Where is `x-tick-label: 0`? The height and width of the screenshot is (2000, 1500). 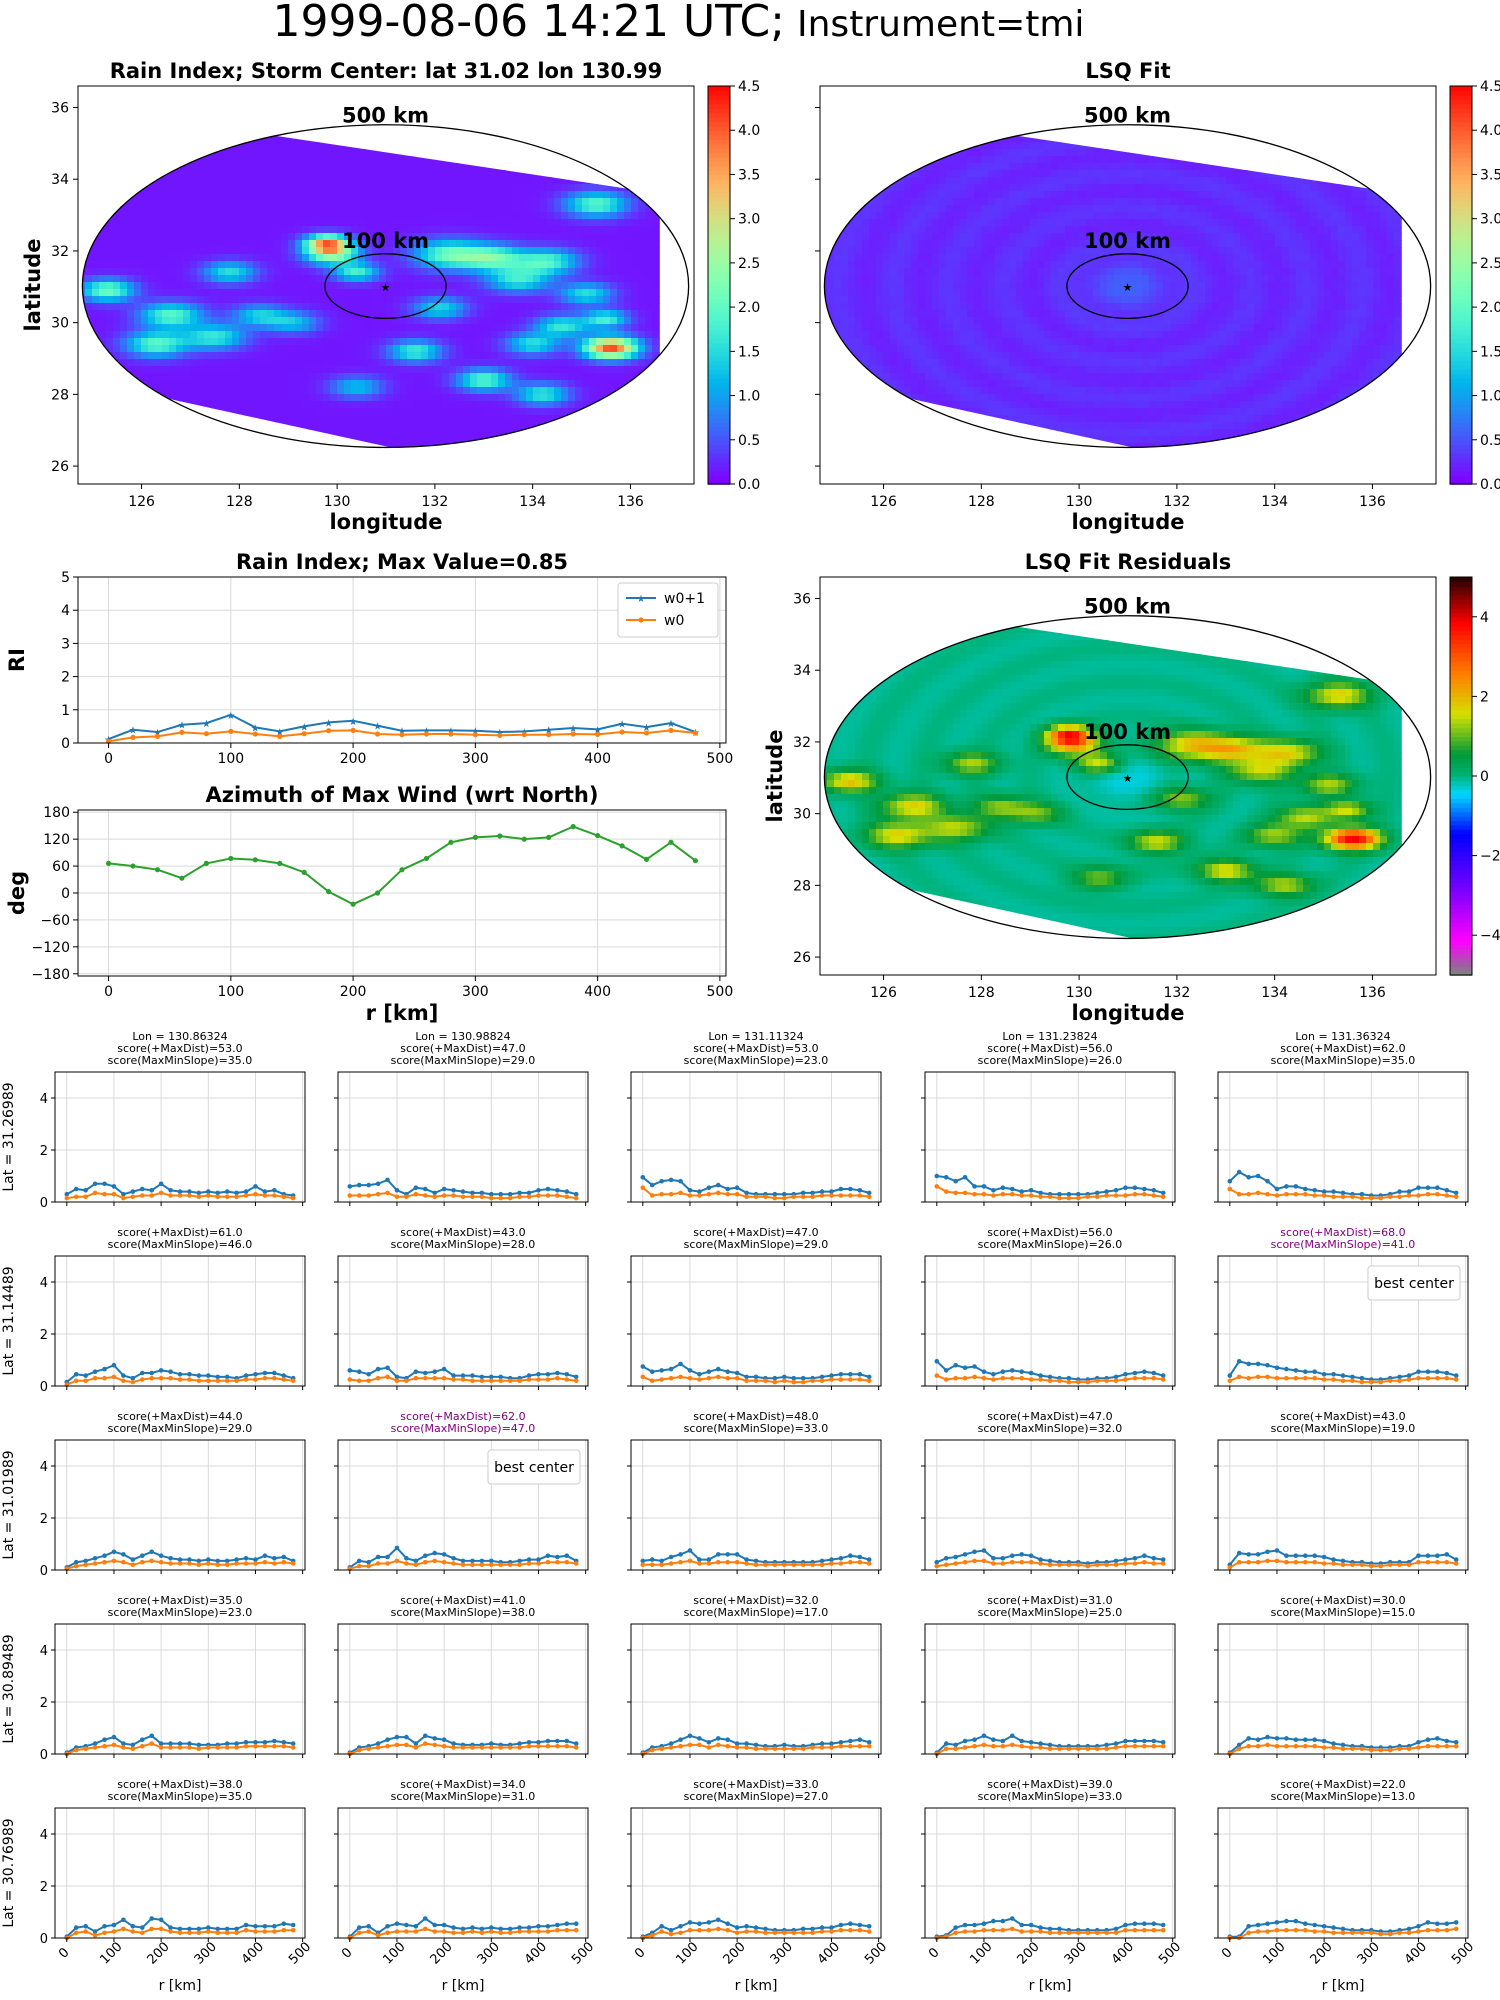 x-tick-label: 0 is located at coordinates (64, 1953).